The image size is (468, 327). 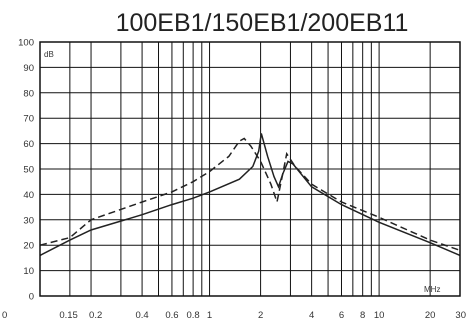 What do you see at coordinates (68, 315) in the screenshot?
I see `x-tick-label: 0.15` at bounding box center [68, 315].